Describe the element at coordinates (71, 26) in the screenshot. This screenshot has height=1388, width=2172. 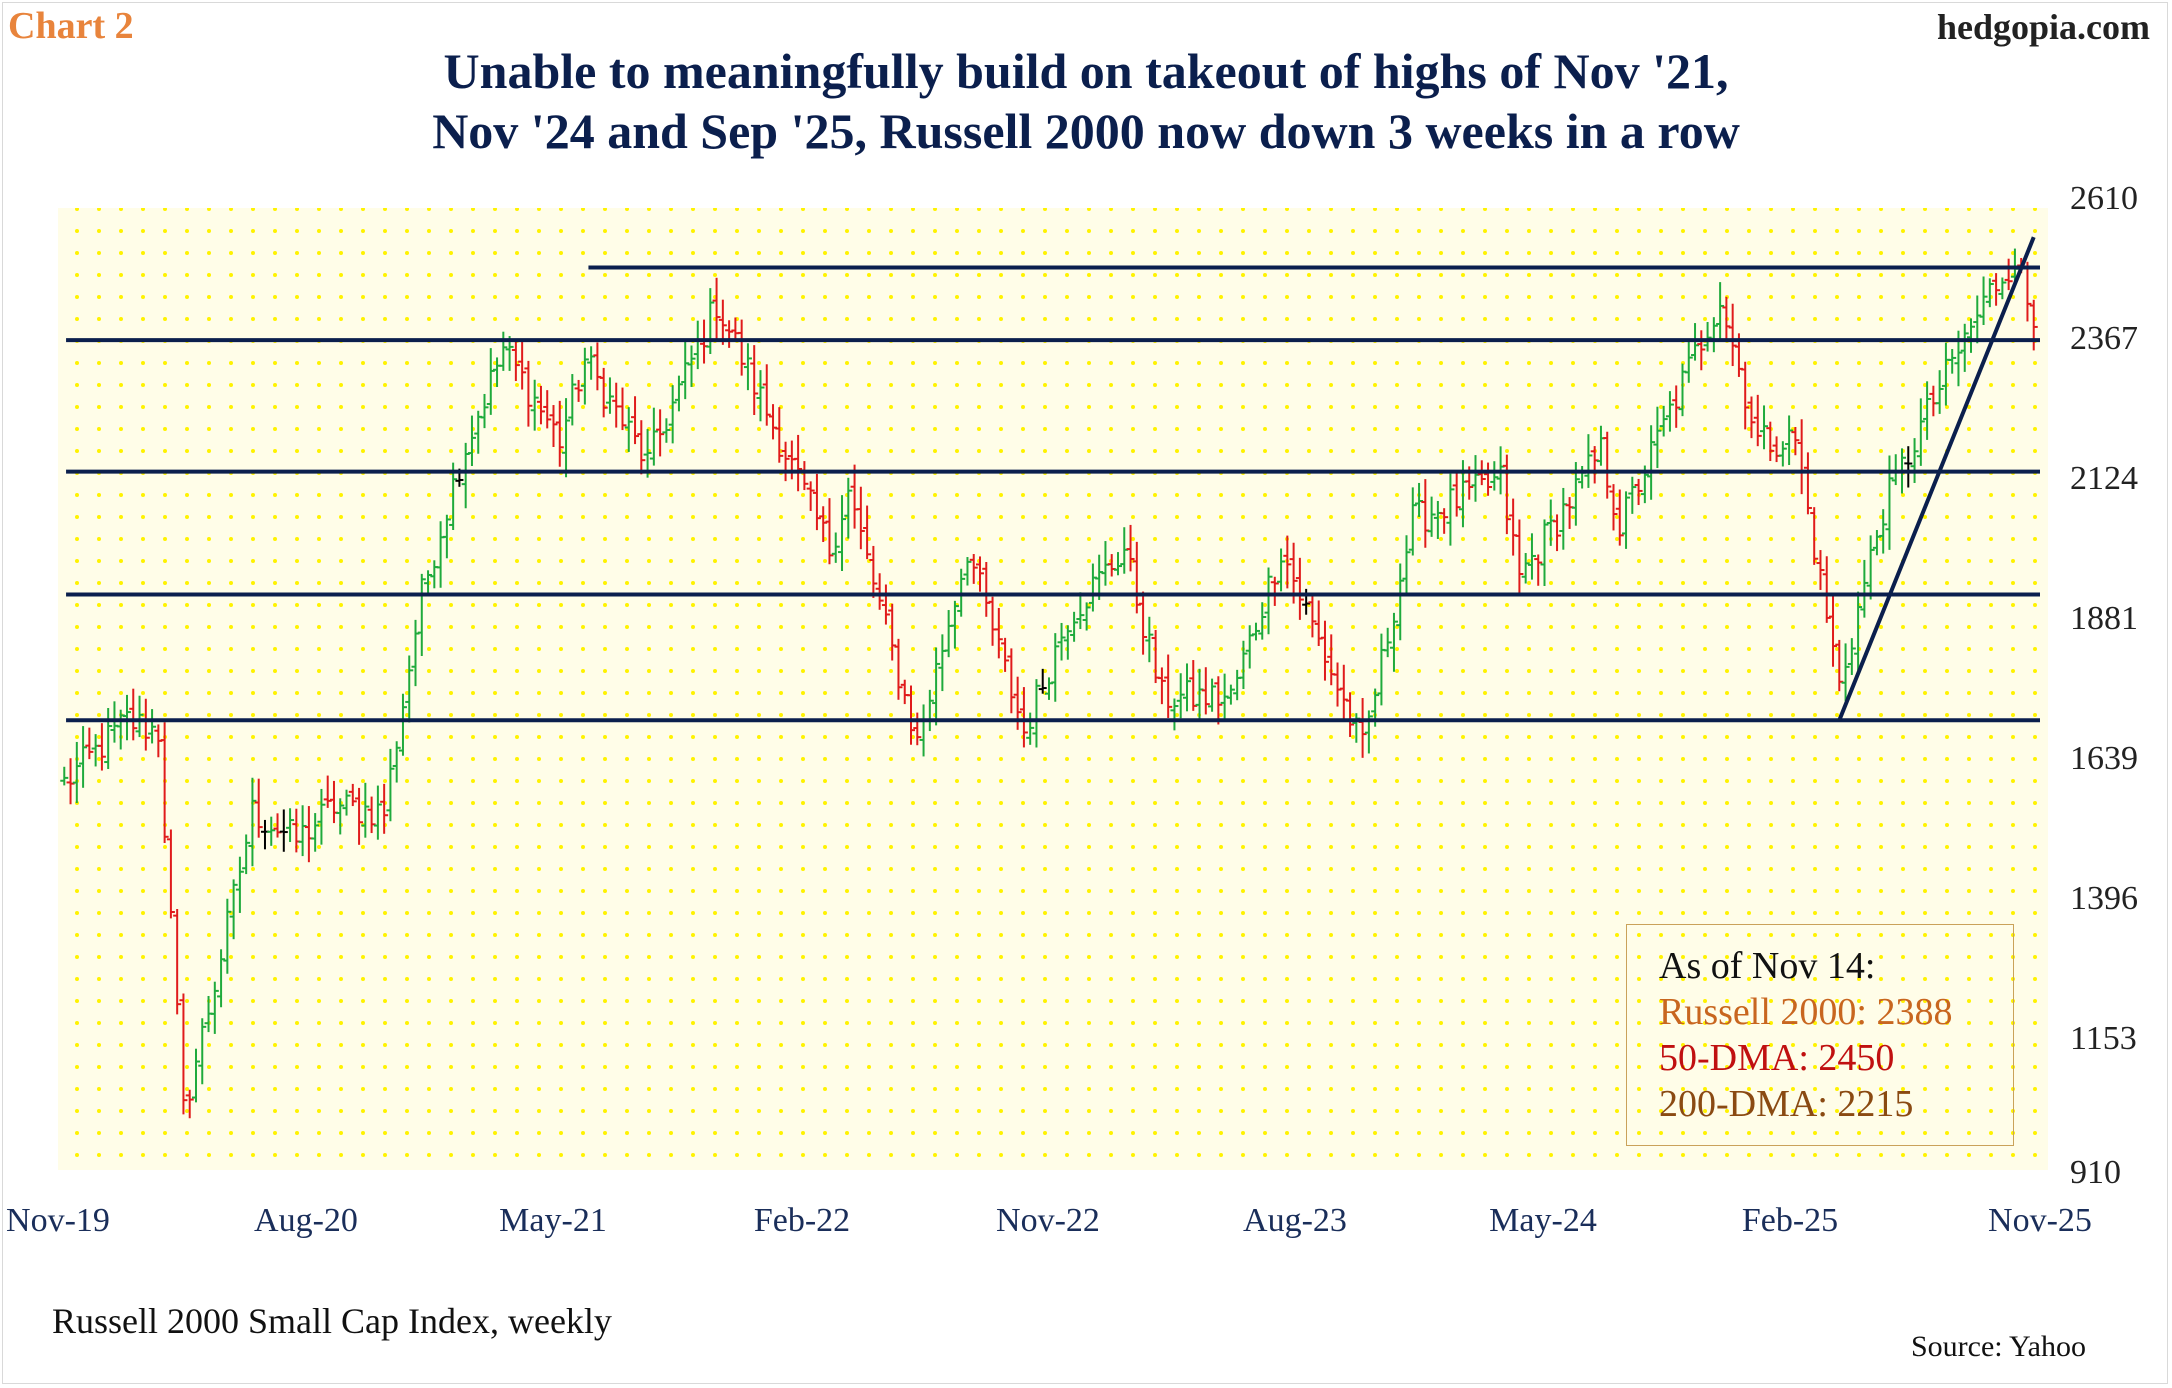
I see `chart-label: Chart 2` at that location.